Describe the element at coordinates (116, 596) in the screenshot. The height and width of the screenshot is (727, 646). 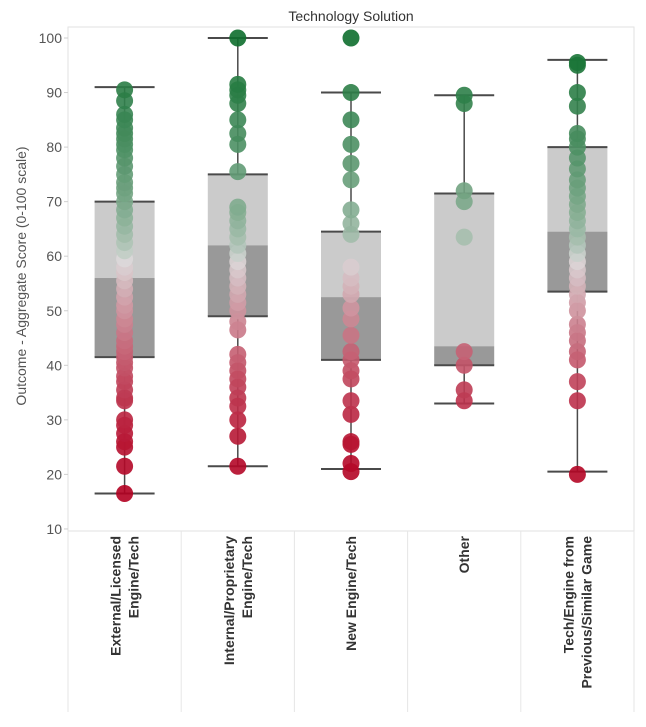
I see `x-category-label-line: External/Licensed` at that location.